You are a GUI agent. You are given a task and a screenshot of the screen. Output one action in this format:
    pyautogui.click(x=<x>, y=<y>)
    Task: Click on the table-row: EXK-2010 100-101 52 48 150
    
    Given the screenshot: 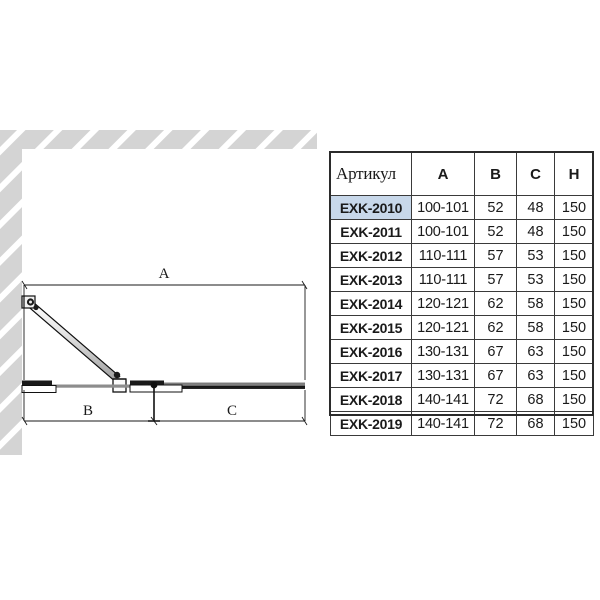 What is the action you would take?
    pyautogui.click(x=462, y=207)
    